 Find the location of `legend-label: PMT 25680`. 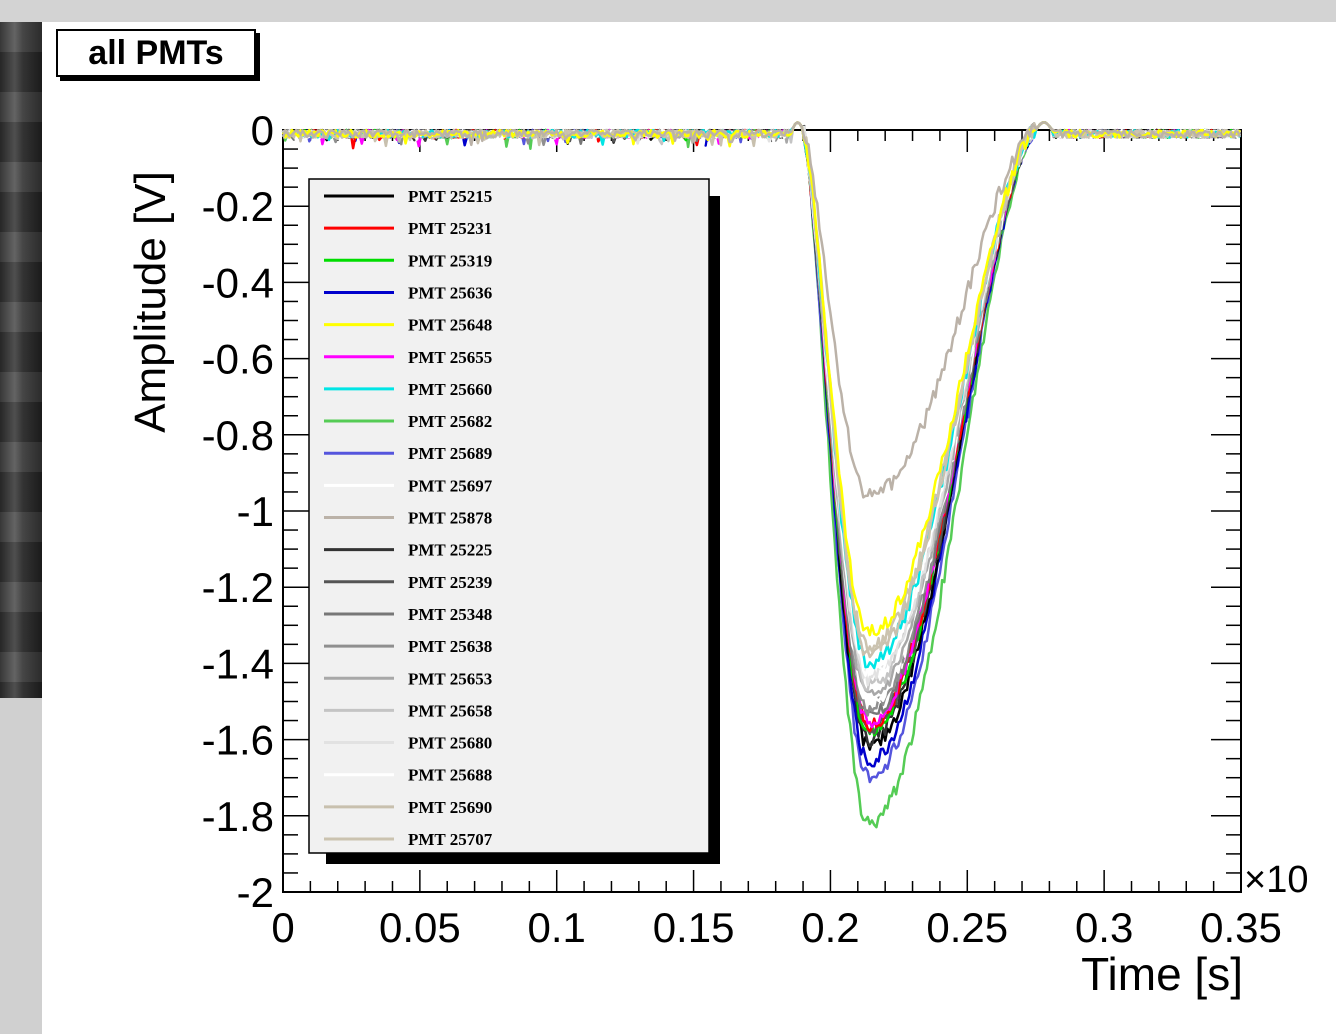

legend-label: PMT 25680 is located at coordinates (450, 743).